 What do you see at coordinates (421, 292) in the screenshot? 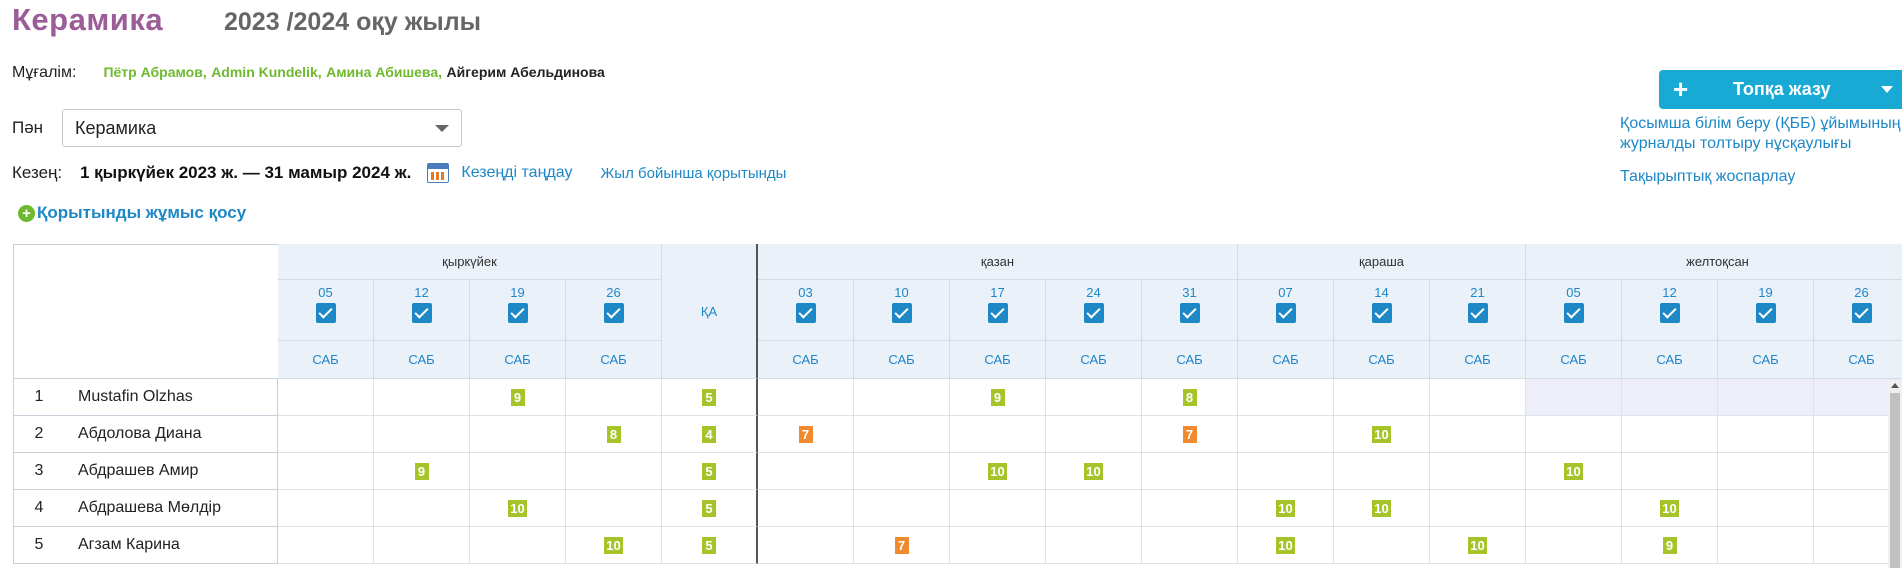
I see `lesson-date: 12` at bounding box center [421, 292].